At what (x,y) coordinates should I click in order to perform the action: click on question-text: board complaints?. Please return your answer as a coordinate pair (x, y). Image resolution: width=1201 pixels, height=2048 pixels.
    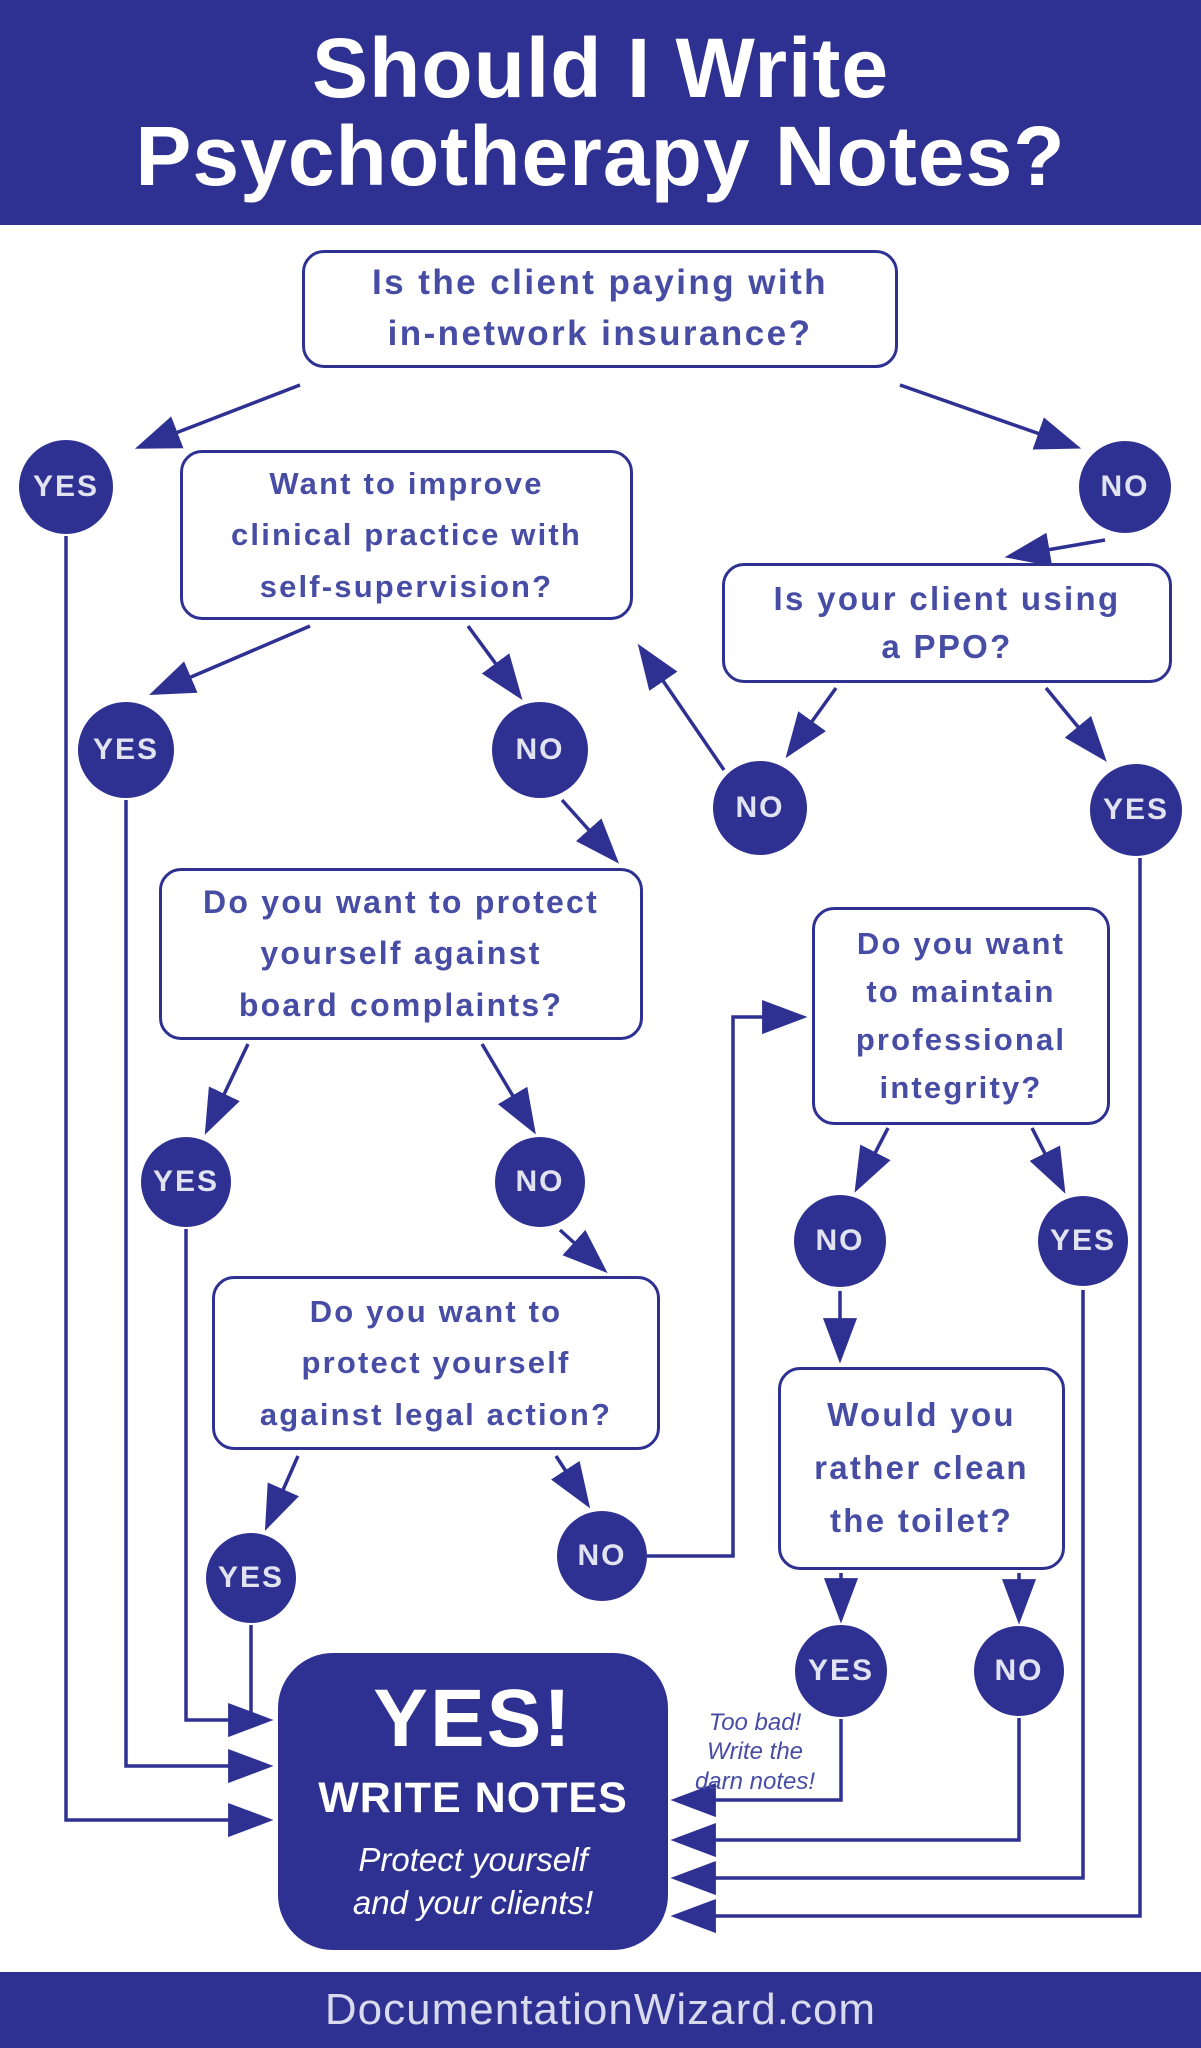
    Looking at the image, I should click on (401, 1004).